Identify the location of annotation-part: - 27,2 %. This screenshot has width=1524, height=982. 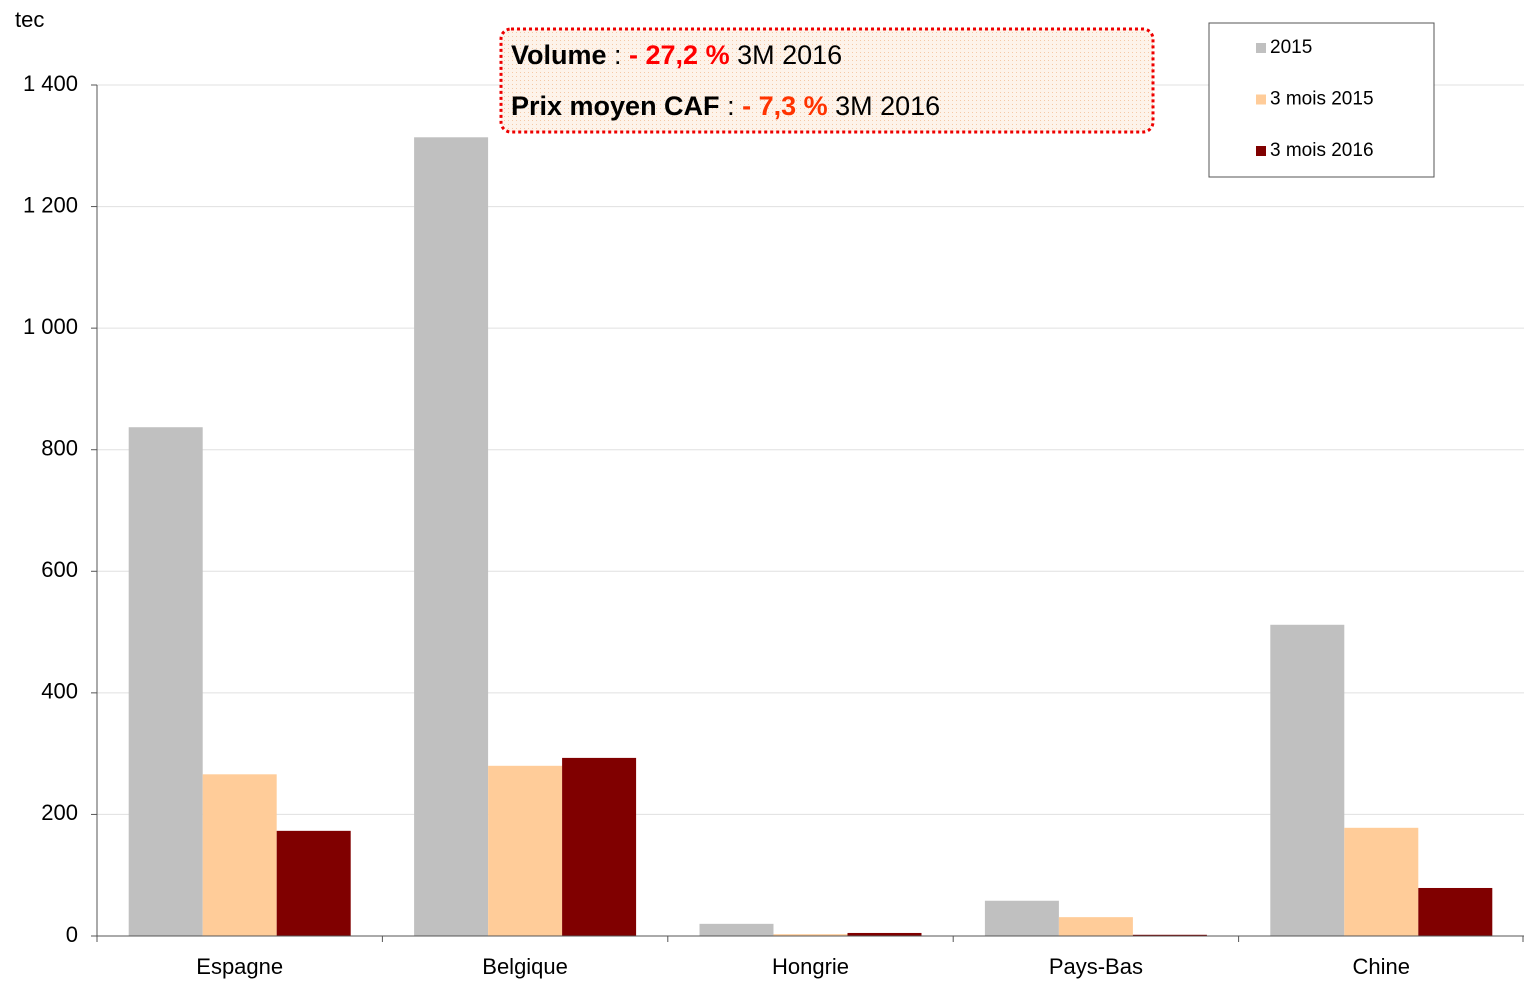
(679, 55).